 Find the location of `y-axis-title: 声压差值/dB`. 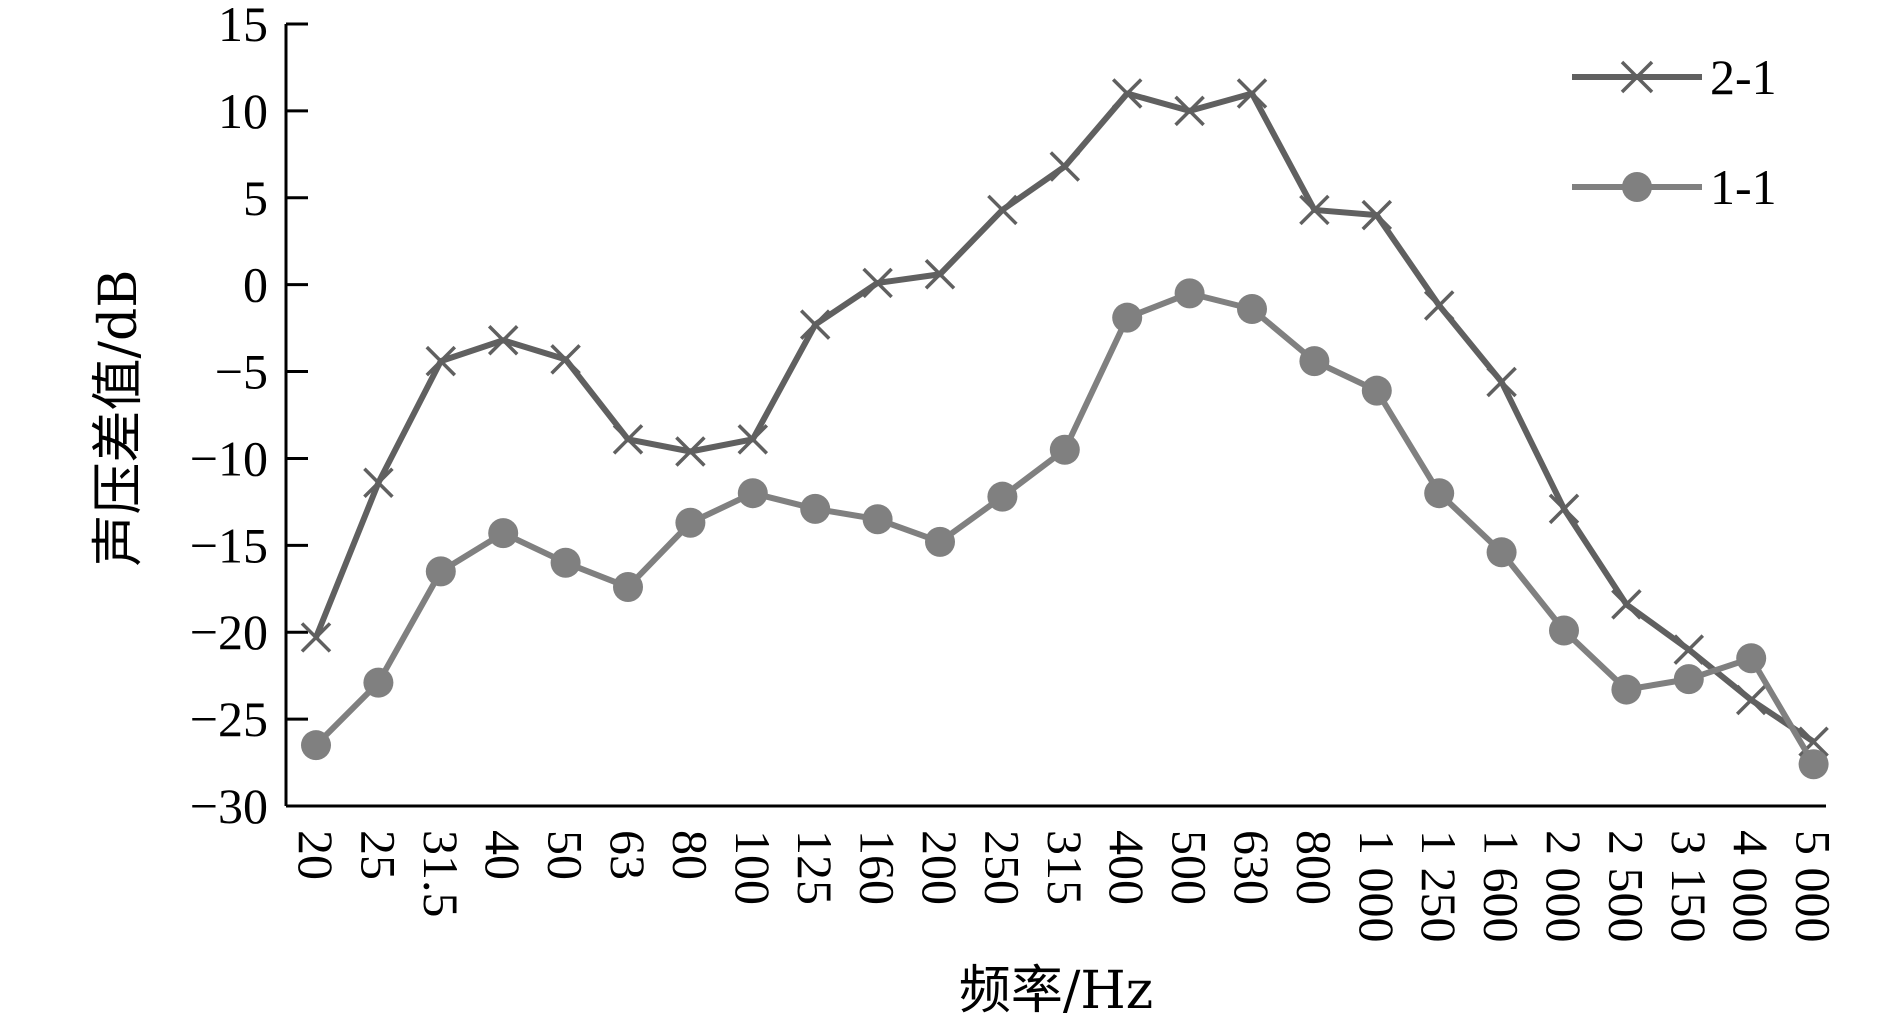

y-axis-title: 声压差值/dB is located at coordinates (119, 417).